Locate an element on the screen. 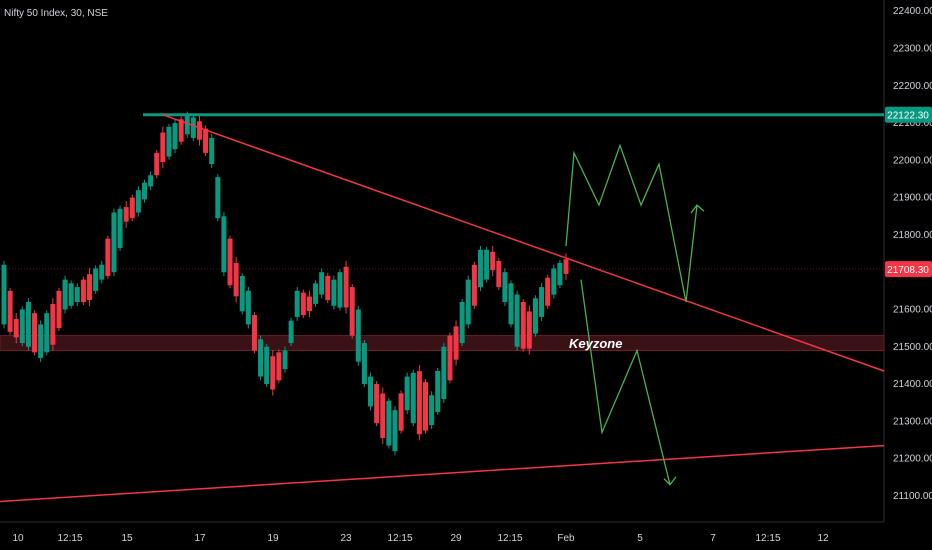 The width and height of the screenshot is (932, 550). price-badge is located at coordinates (908, 269).